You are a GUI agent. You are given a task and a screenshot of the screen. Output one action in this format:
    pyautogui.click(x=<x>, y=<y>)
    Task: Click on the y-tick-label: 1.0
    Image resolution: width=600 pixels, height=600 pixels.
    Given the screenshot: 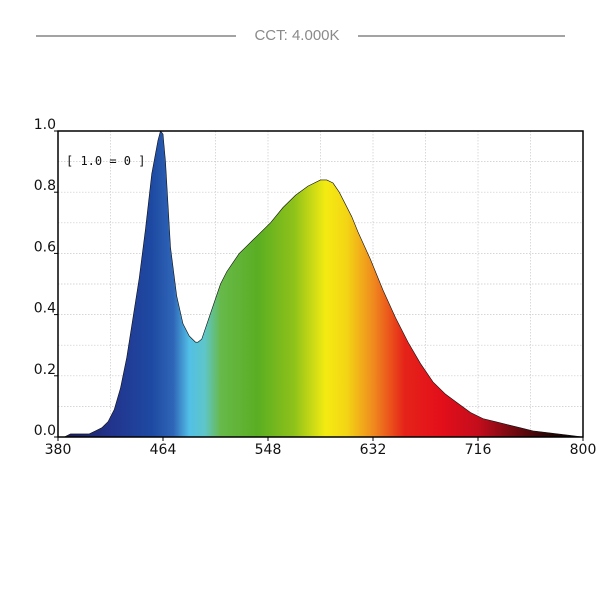 What is the action you would take?
    pyautogui.click(x=45, y=125)
    